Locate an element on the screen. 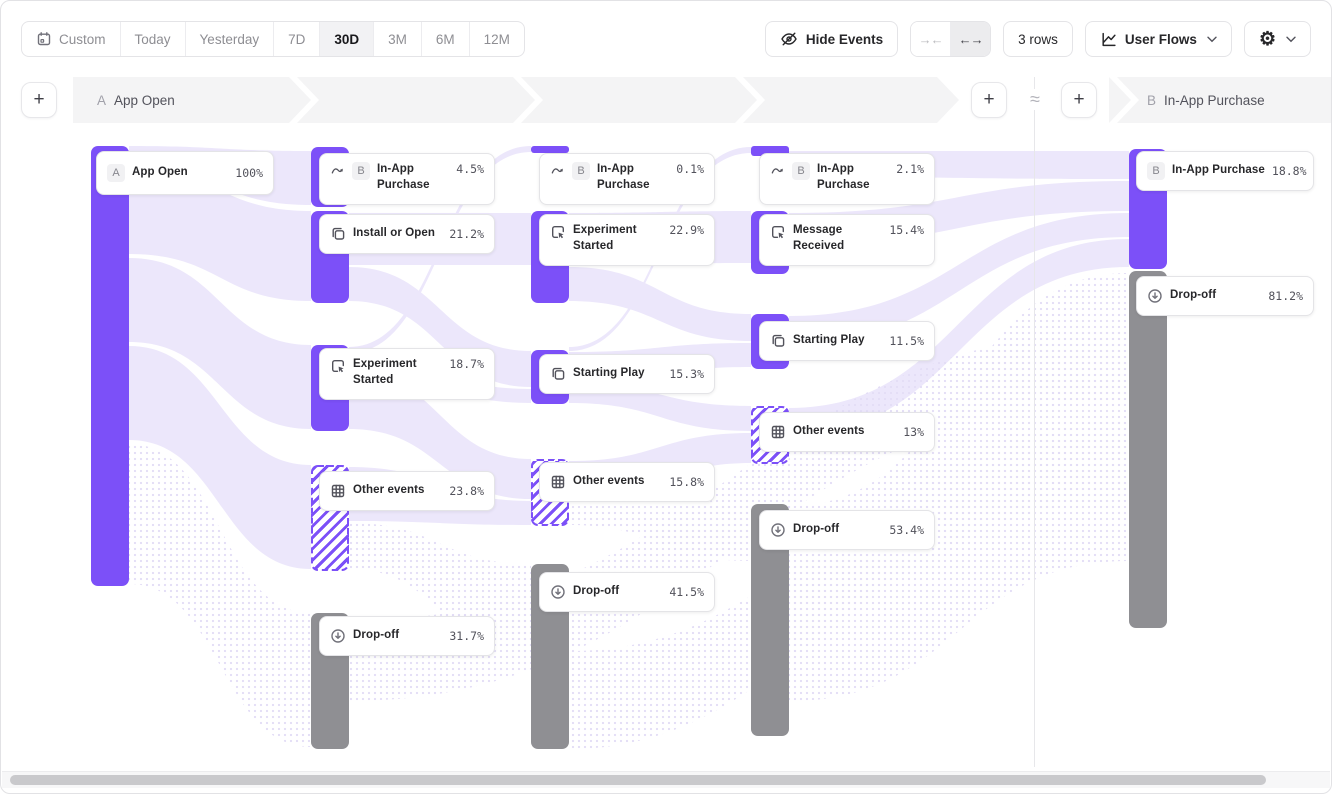  lane-a-event-name: App Open is located at coordinates (144, 100).